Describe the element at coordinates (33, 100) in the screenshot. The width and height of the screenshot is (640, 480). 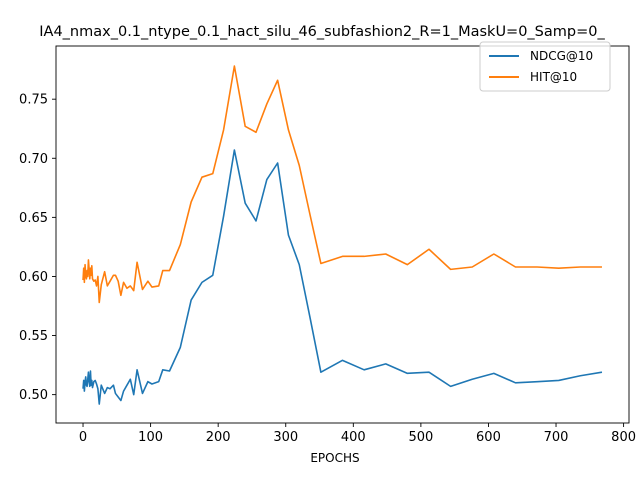
I see `y-tick-label: 0.75` at that location.